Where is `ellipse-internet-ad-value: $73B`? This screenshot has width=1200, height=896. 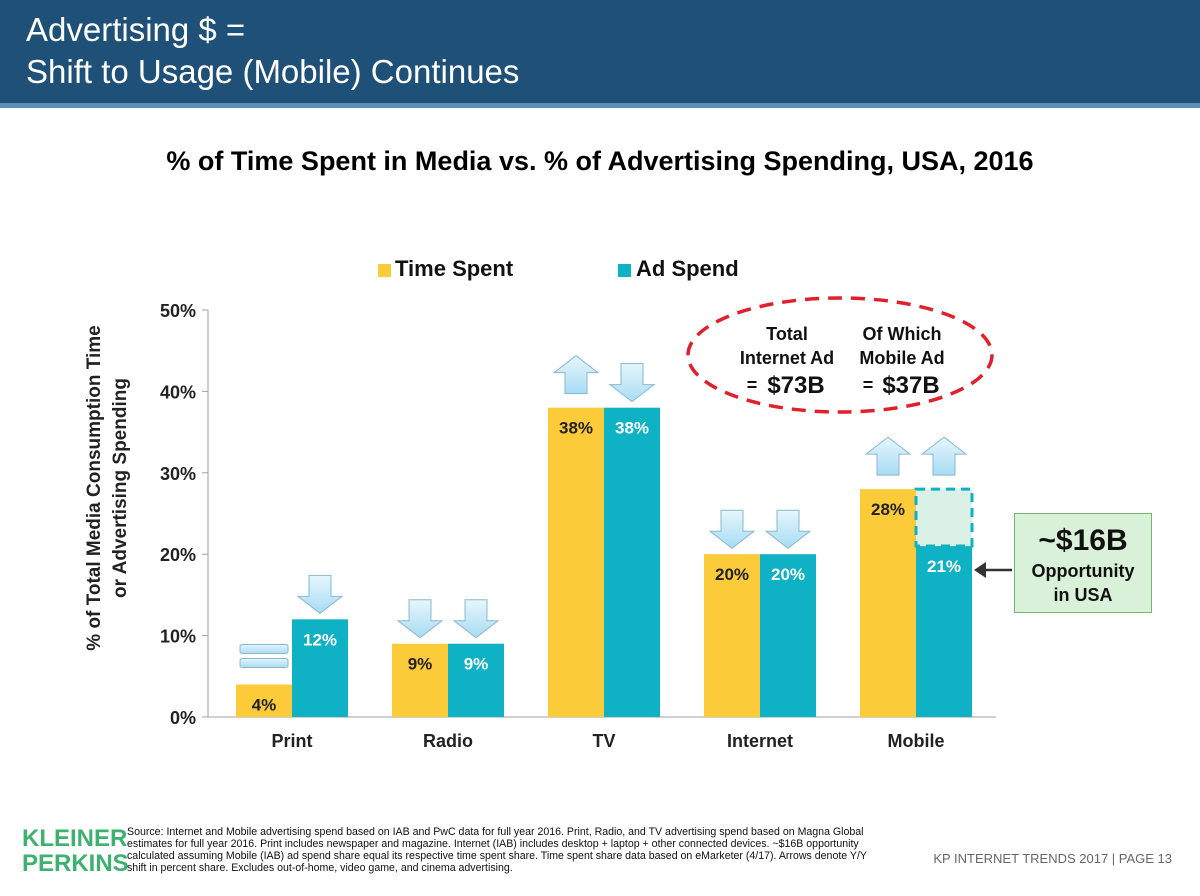 ellipse-internet-ad-value: $73B is located at coordinates (795, 385).